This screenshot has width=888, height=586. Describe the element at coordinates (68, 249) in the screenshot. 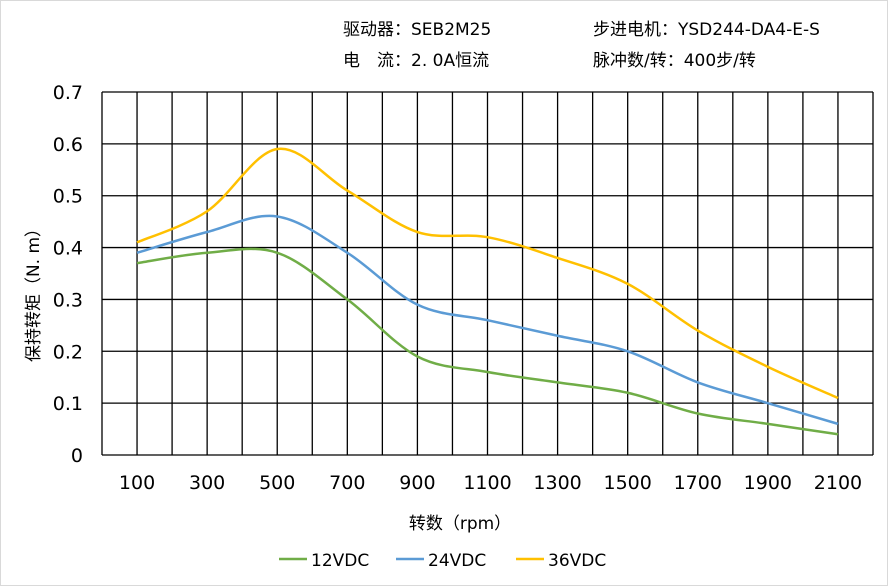

I see `y-tick-label: 0.4` at that location.